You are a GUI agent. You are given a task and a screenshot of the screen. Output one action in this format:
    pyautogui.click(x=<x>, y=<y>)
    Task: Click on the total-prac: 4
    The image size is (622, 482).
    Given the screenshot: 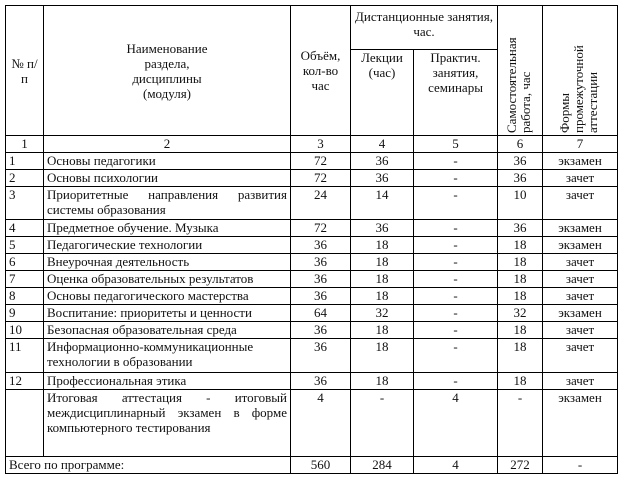 What is the action you would take?
    pyautogui.click(x=455, y=465)
    